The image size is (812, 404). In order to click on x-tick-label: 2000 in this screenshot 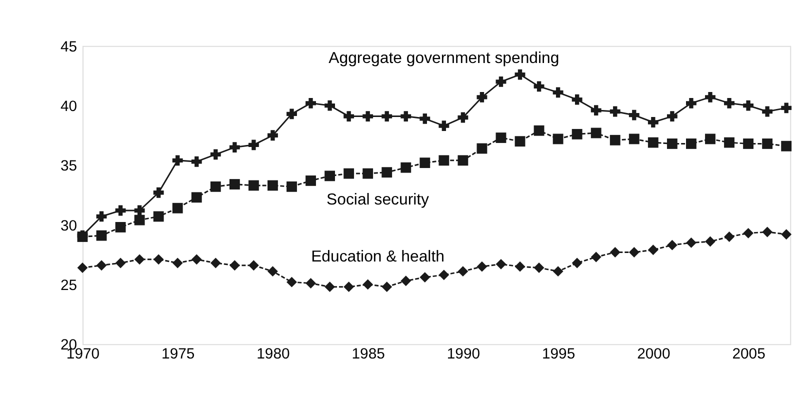, I will do `click(653, 354)`.